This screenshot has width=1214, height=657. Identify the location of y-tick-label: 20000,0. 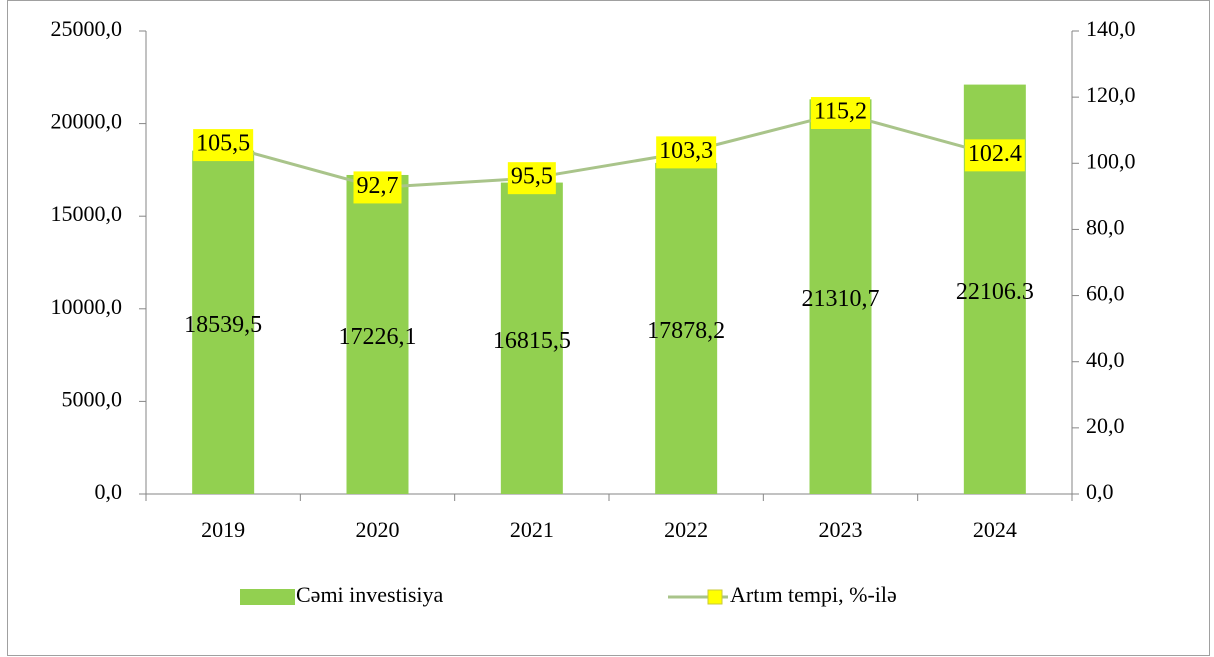
(87, 121).